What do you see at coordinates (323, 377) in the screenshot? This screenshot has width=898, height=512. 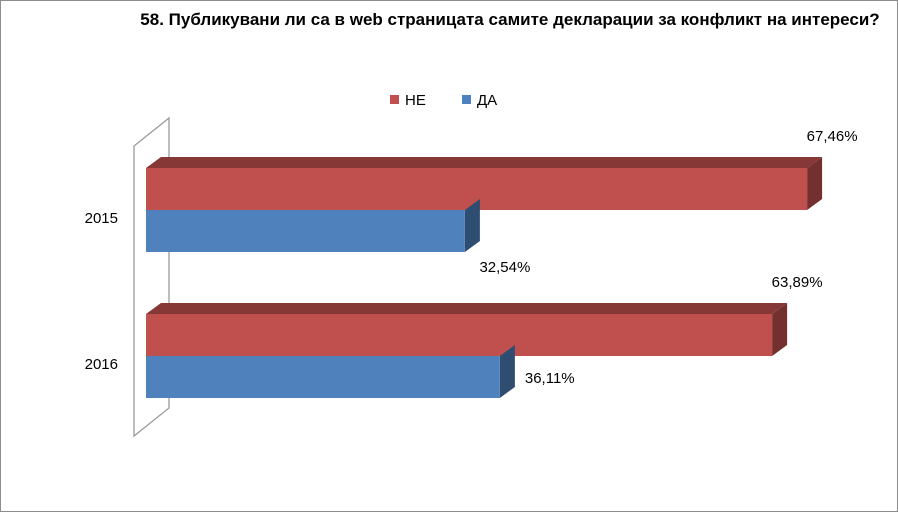 I see `bar-ДА-2016` at bounding box center [323, 377].